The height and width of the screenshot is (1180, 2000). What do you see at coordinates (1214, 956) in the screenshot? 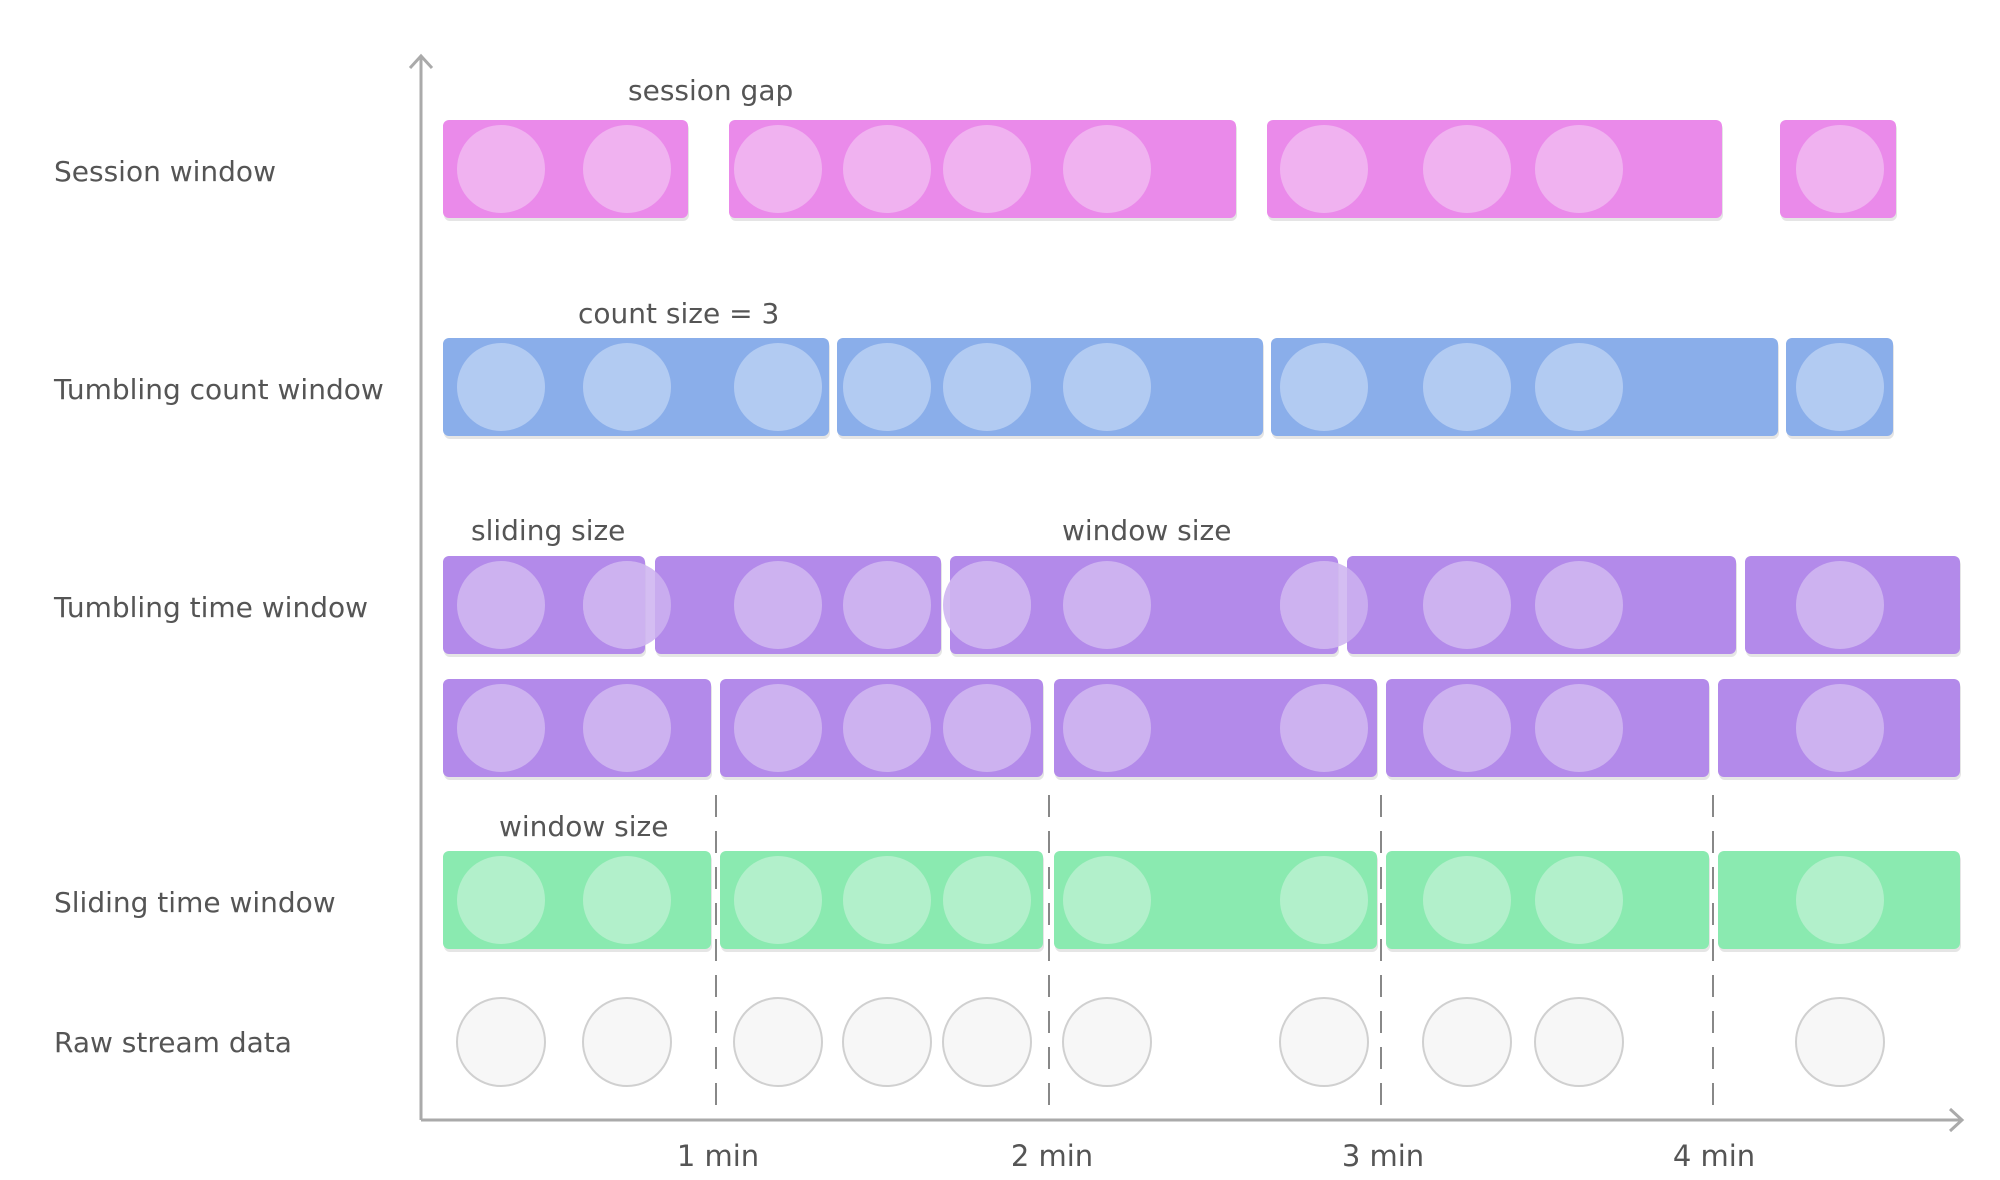
I see `minute-guide-lines` at bounding box center [1214, 956].